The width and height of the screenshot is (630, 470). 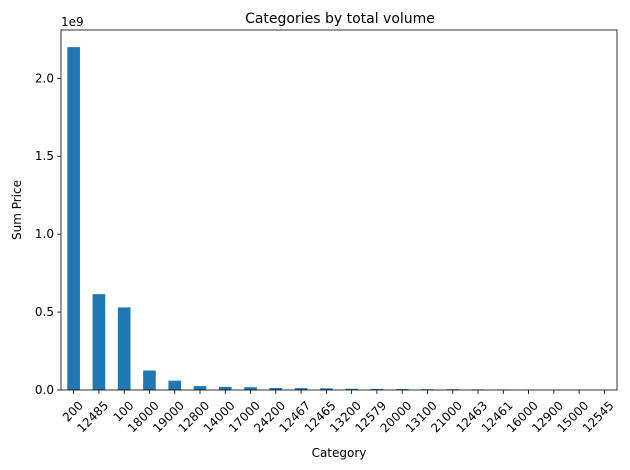 What do you see at coordinates (44, 78) in the screenshot?
I see `y-tick-label: 2.0` at bounding box center [44, 78].